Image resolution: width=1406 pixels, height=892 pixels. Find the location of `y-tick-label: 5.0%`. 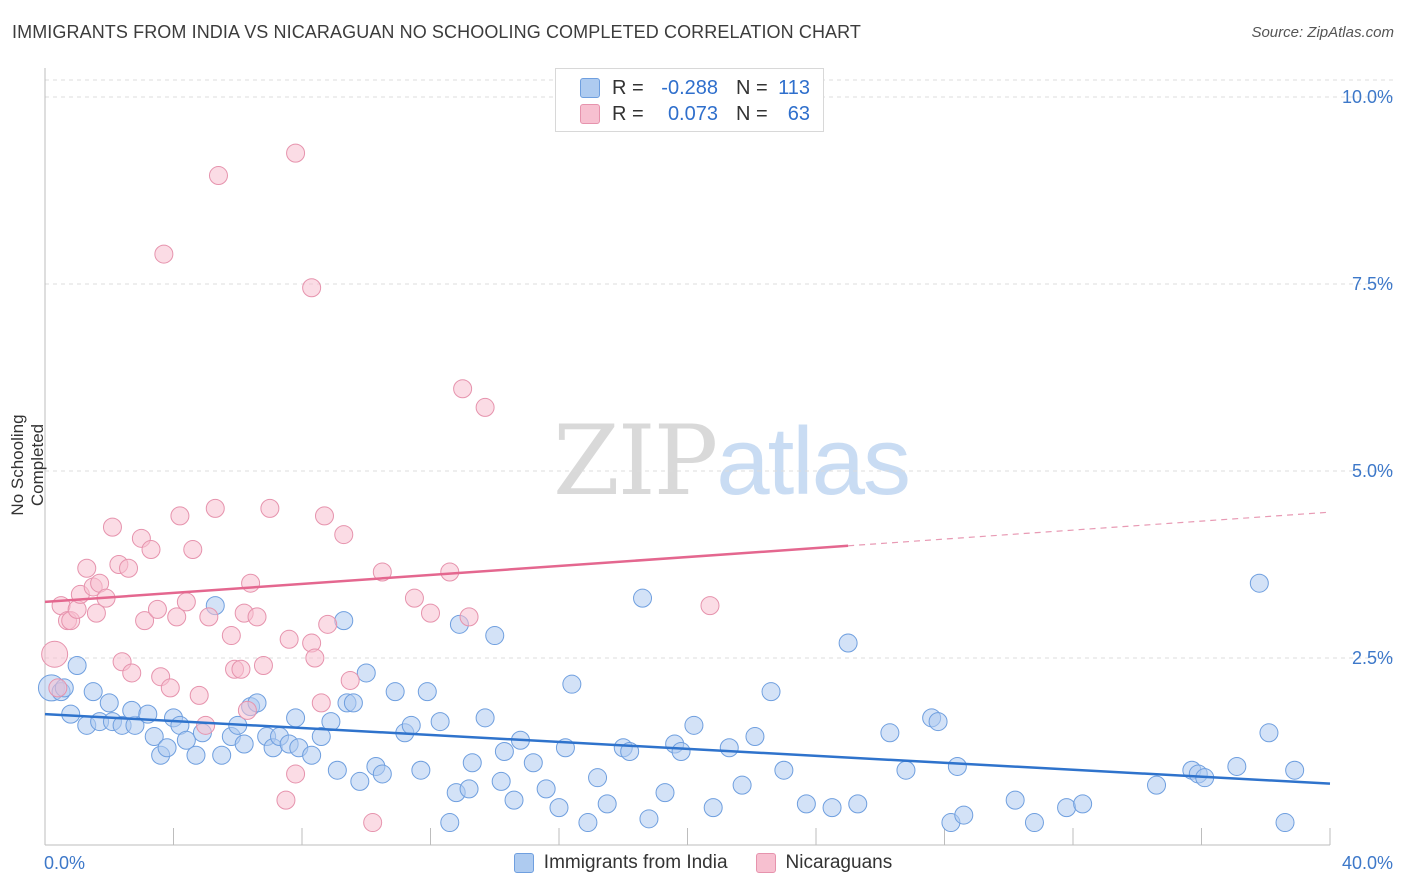

y-tick-label: 5.0% is located at coordinates (1372, 471).